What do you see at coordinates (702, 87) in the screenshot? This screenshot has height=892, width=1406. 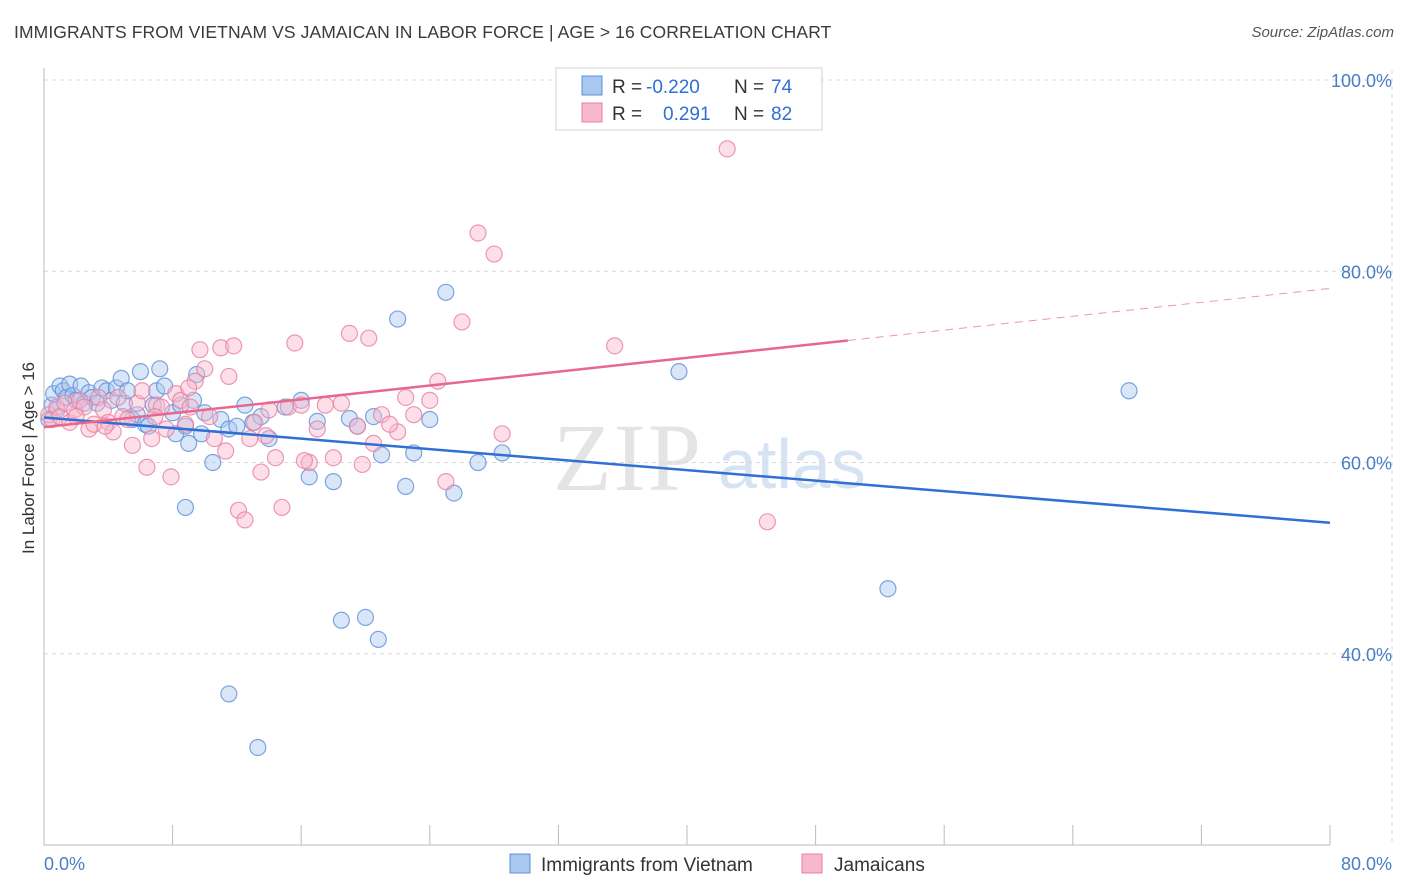 I see `svg-text:R = -0.220 N =: R = -0.220 N = 74` at bounding box center [702, 87].